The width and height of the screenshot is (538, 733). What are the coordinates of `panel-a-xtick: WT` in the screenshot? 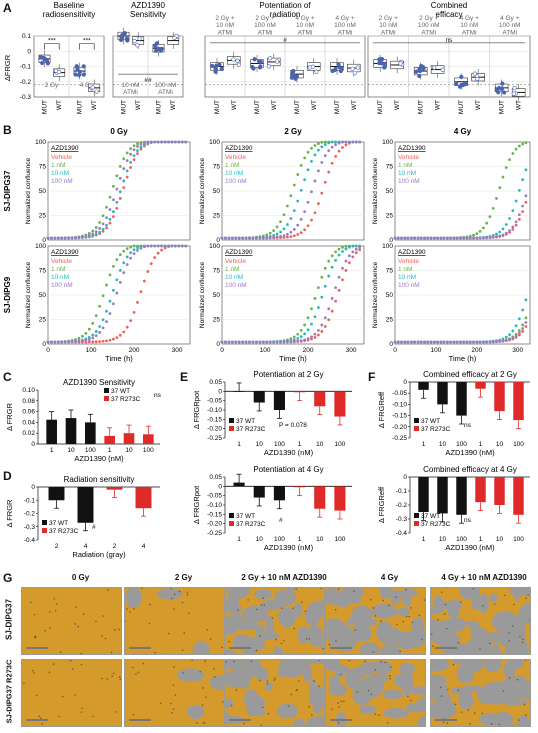 It's located at (478, 105).